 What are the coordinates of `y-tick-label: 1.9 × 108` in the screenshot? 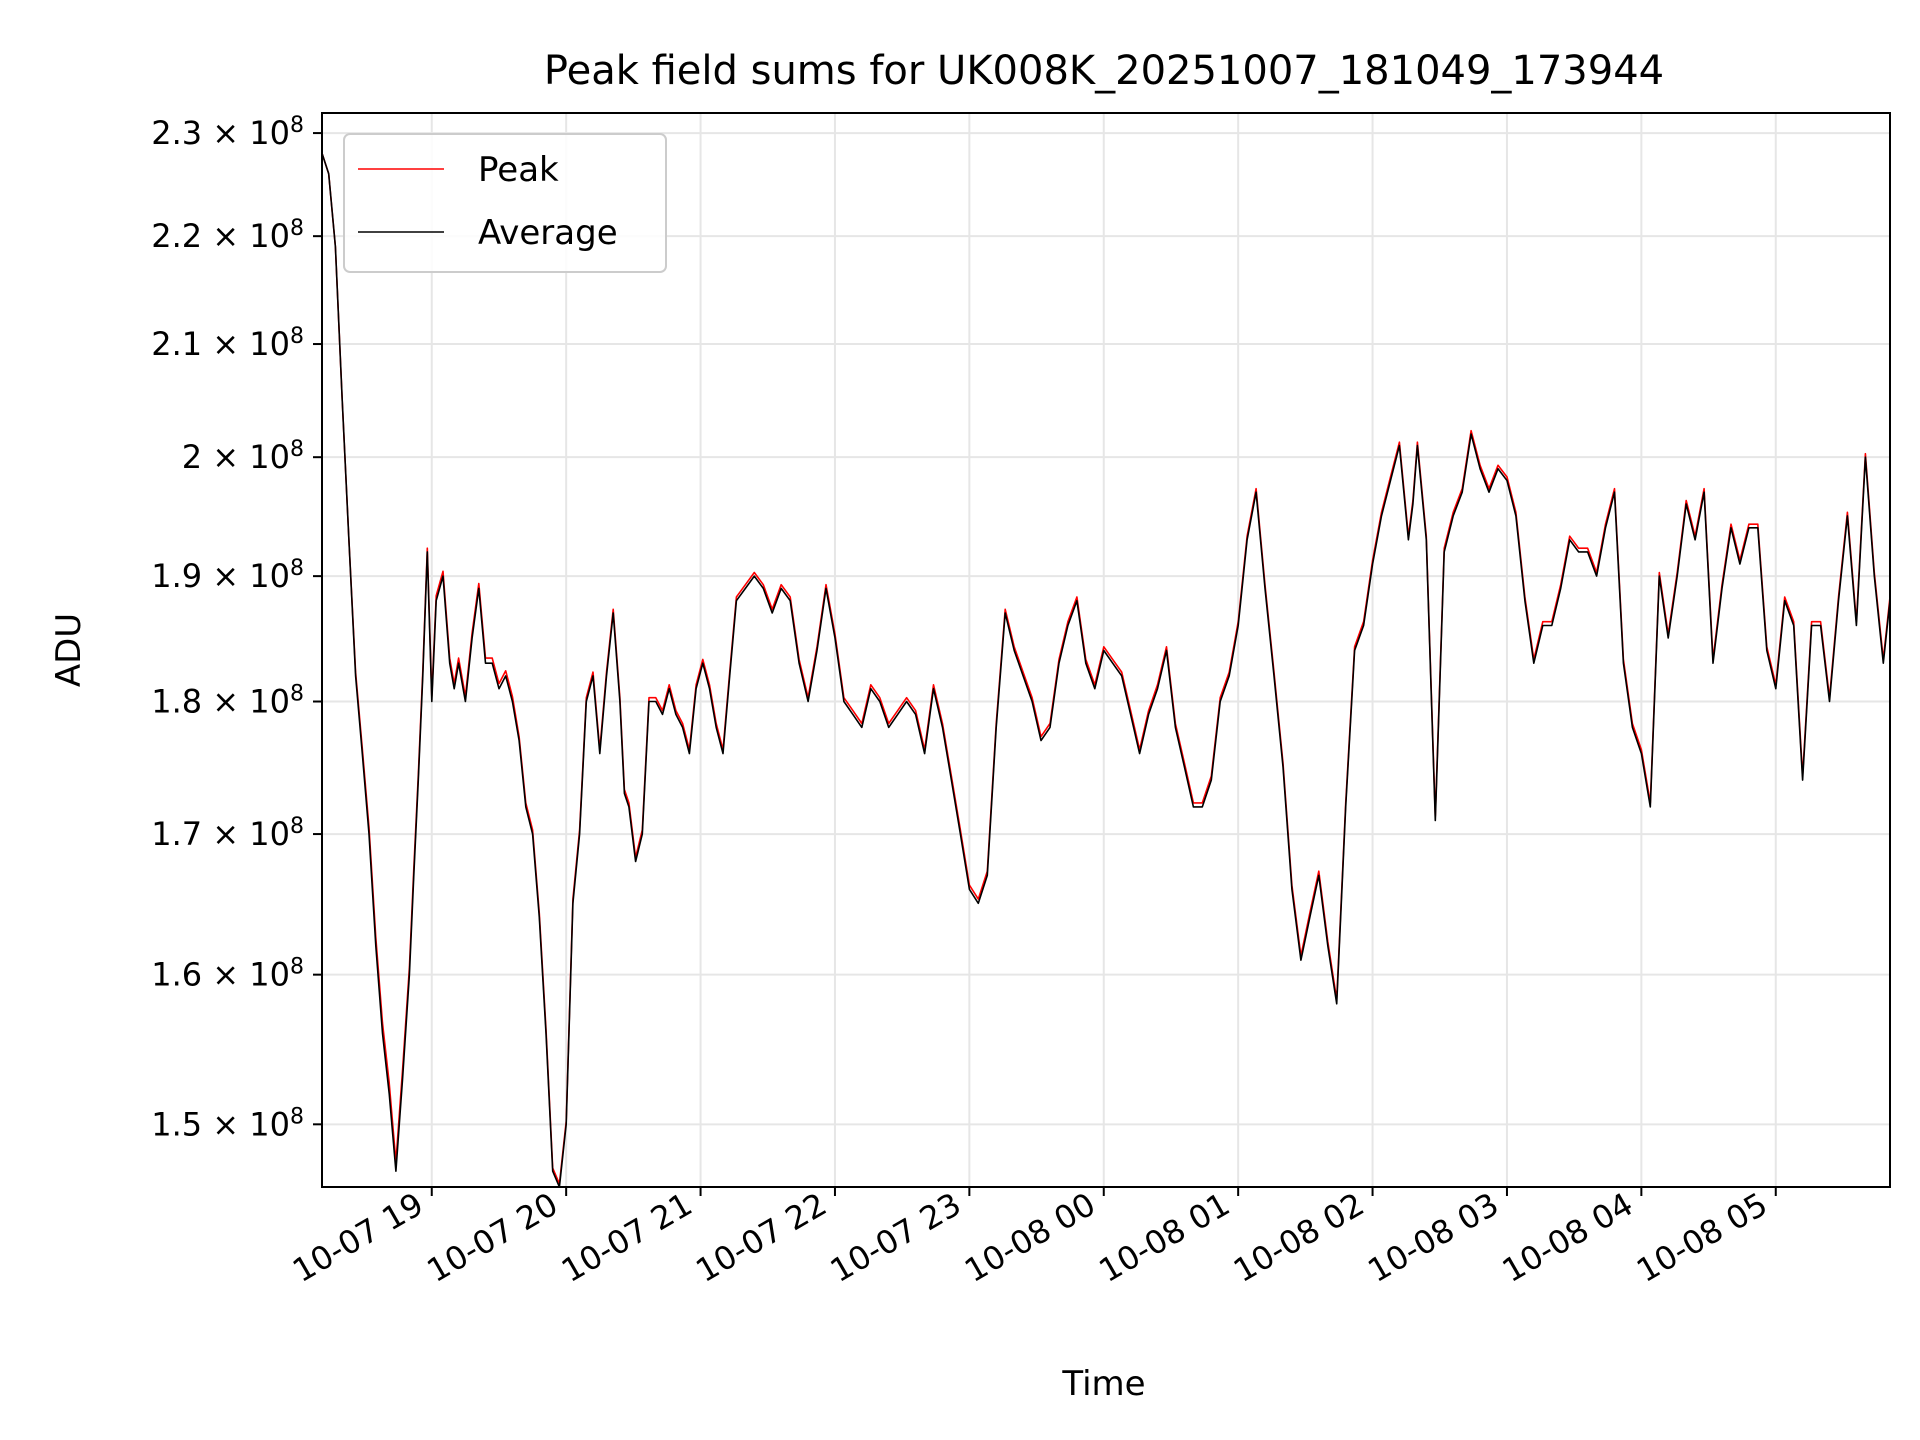 It's located at (227, 576).